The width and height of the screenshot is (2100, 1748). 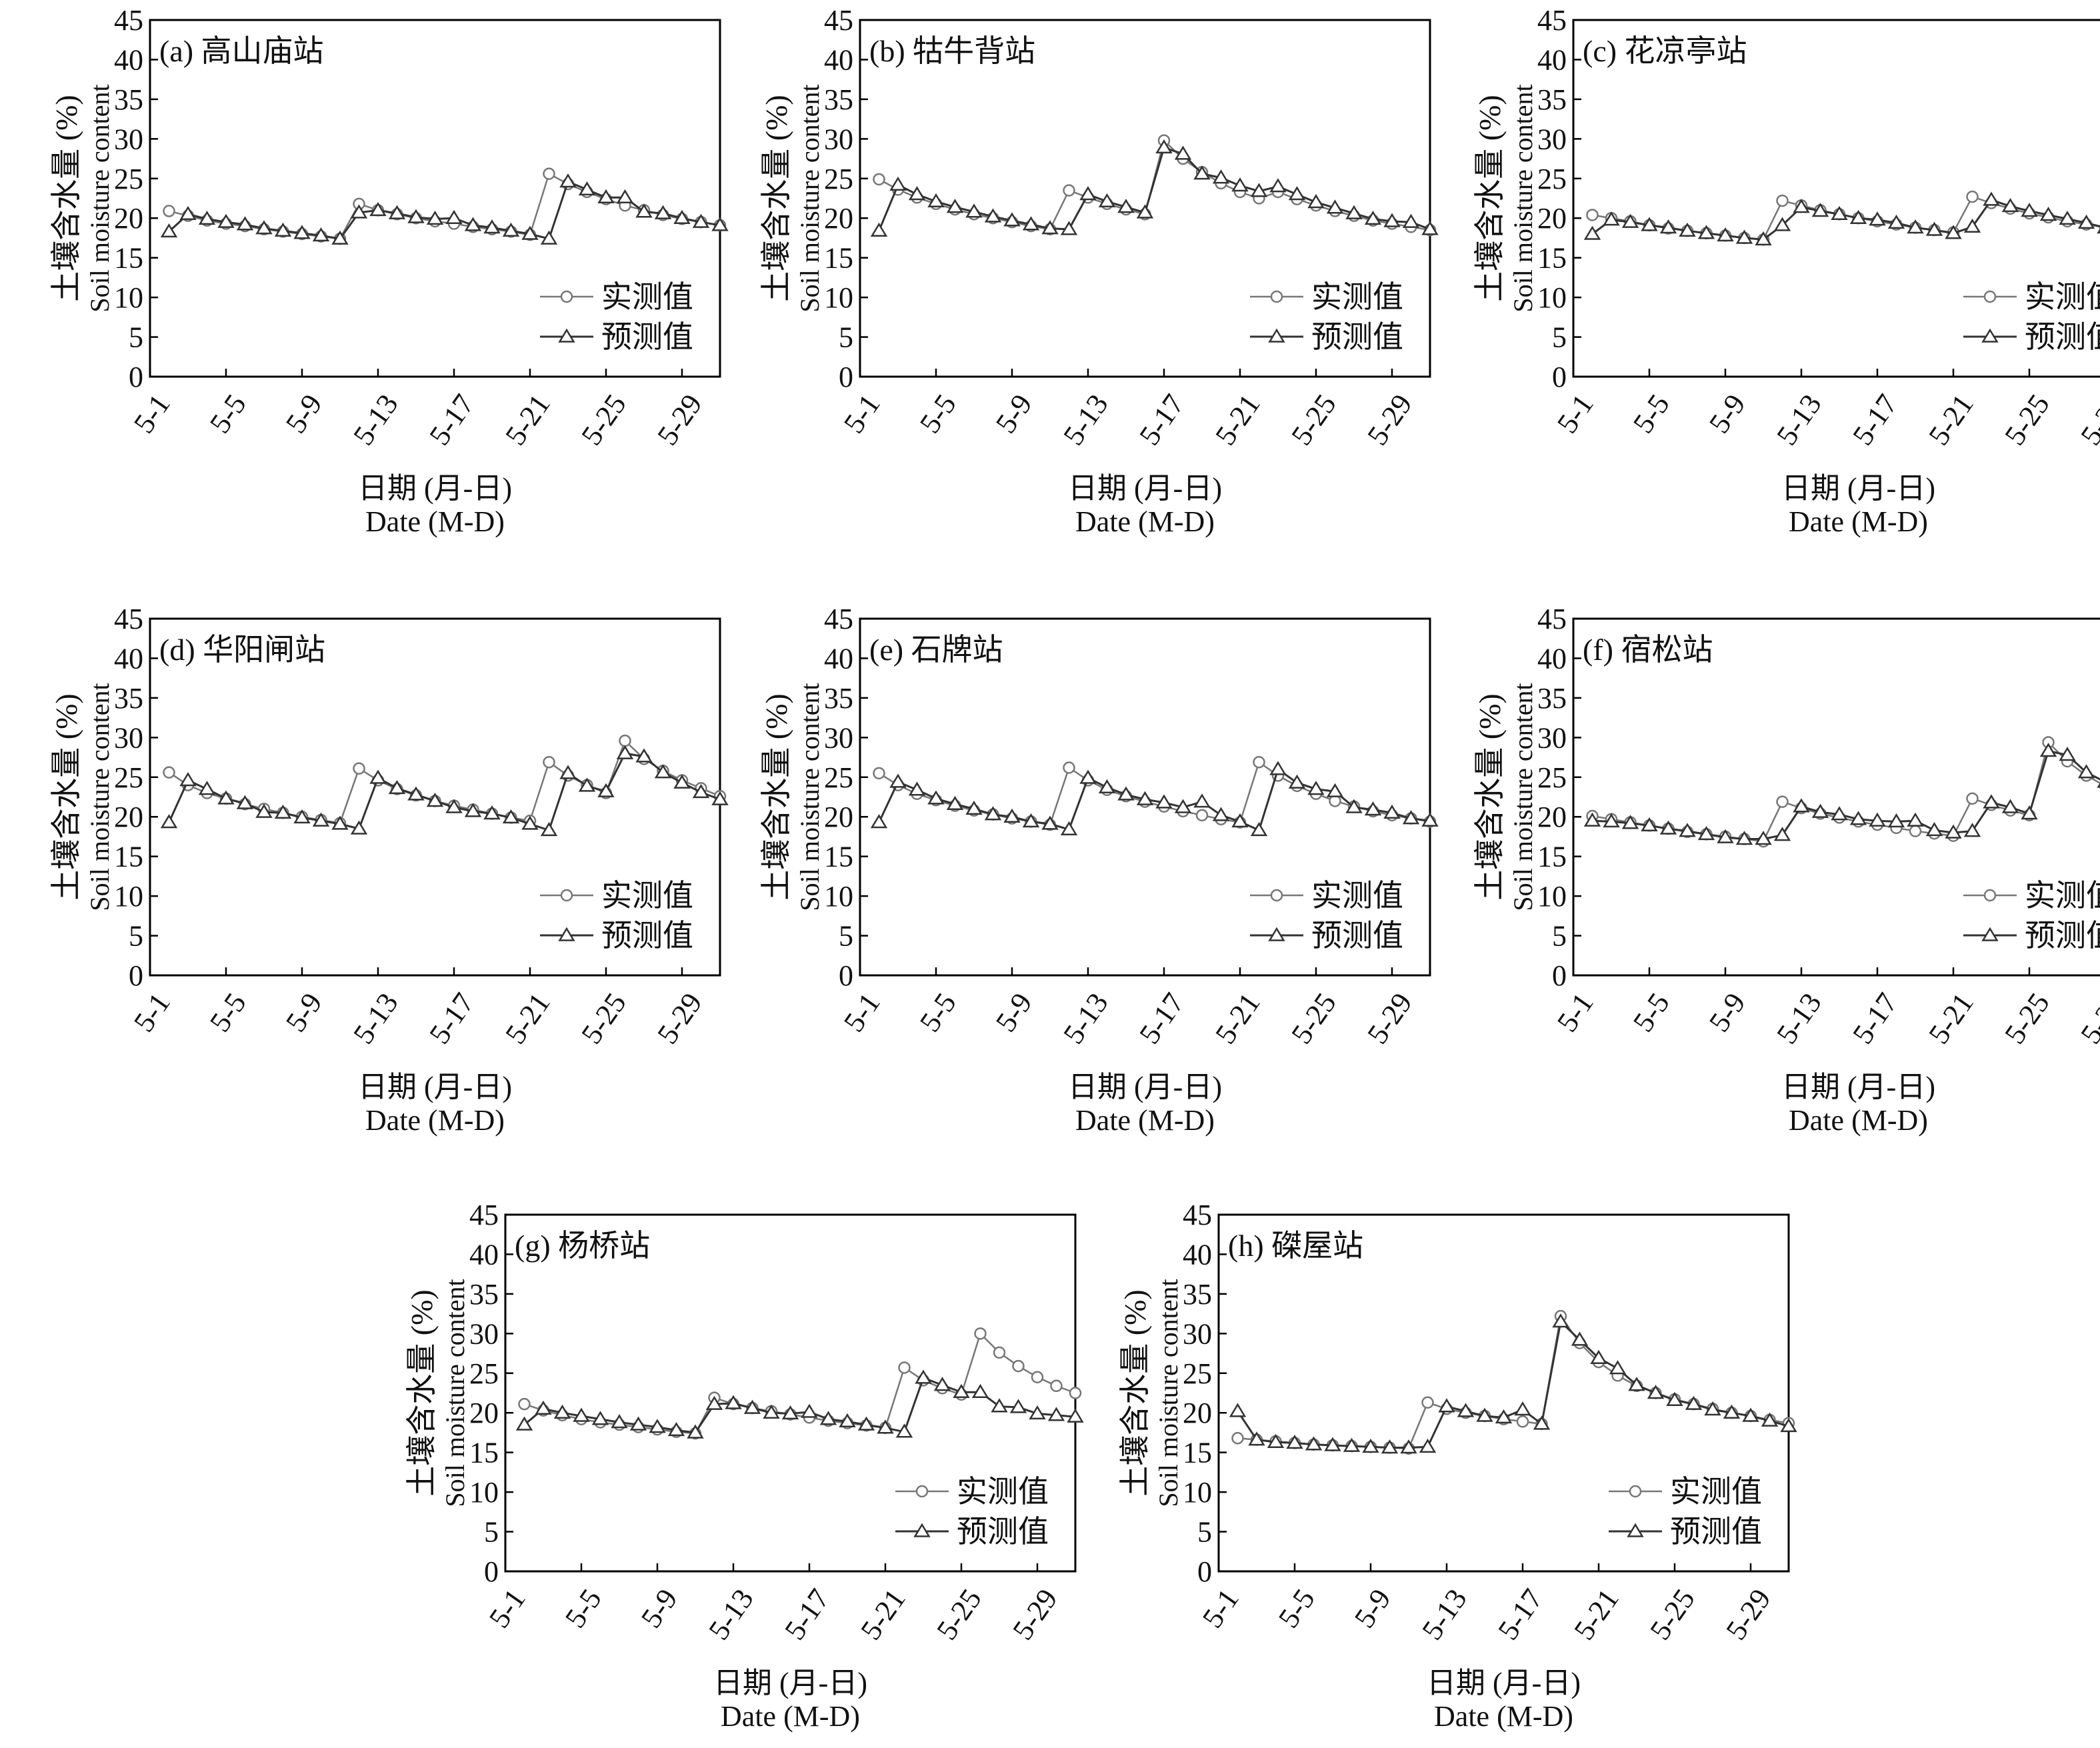 I want to click on x-tick-label: 5-29, so click(x=679, y=1018).